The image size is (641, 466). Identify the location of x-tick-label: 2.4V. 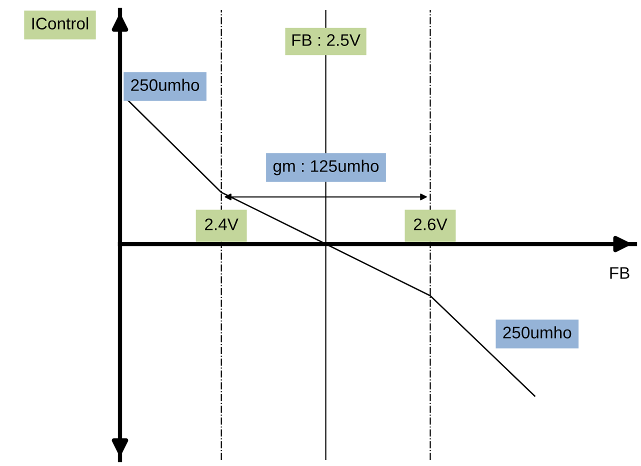
(221, 224).